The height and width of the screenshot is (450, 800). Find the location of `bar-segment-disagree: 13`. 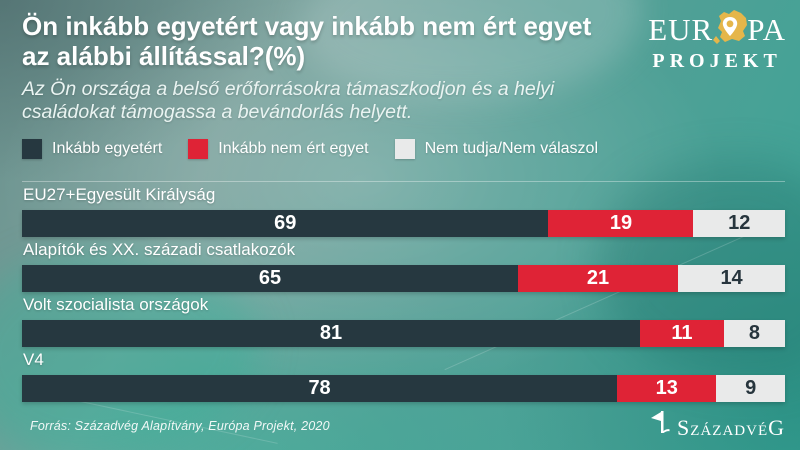

bar-segment-disagree: 13 is located at coordinates (667, 388).